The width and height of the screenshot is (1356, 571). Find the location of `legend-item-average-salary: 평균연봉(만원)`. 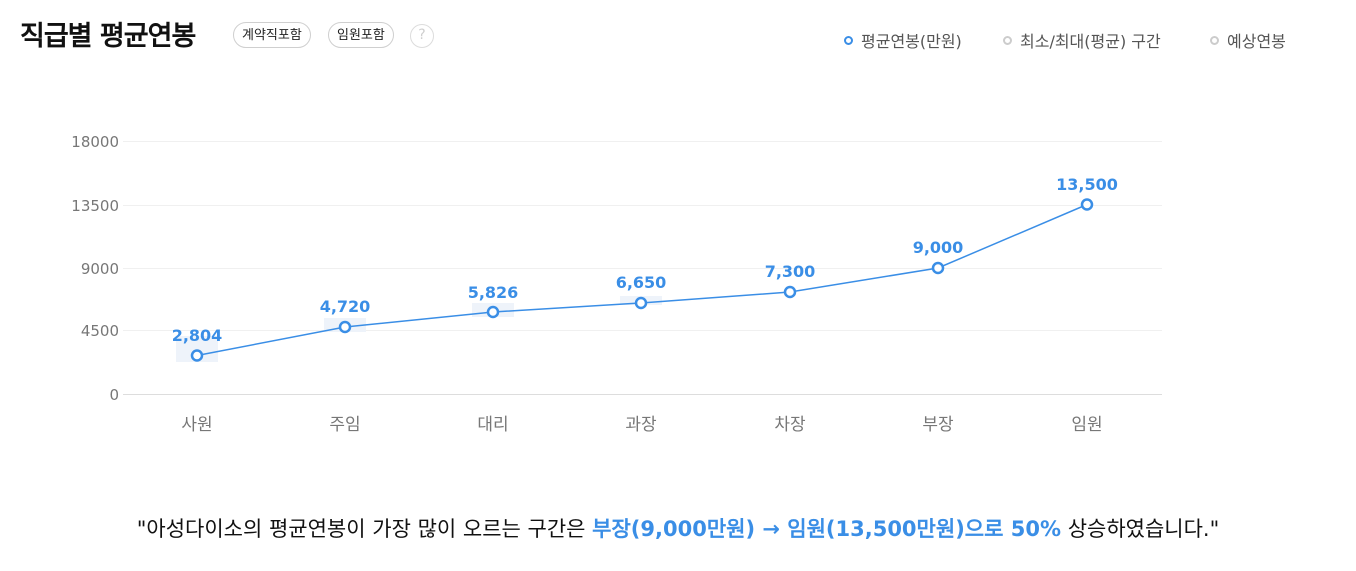

legend-item-average-salary: 평균연봉(만원) is located at coordinates (903, 40).